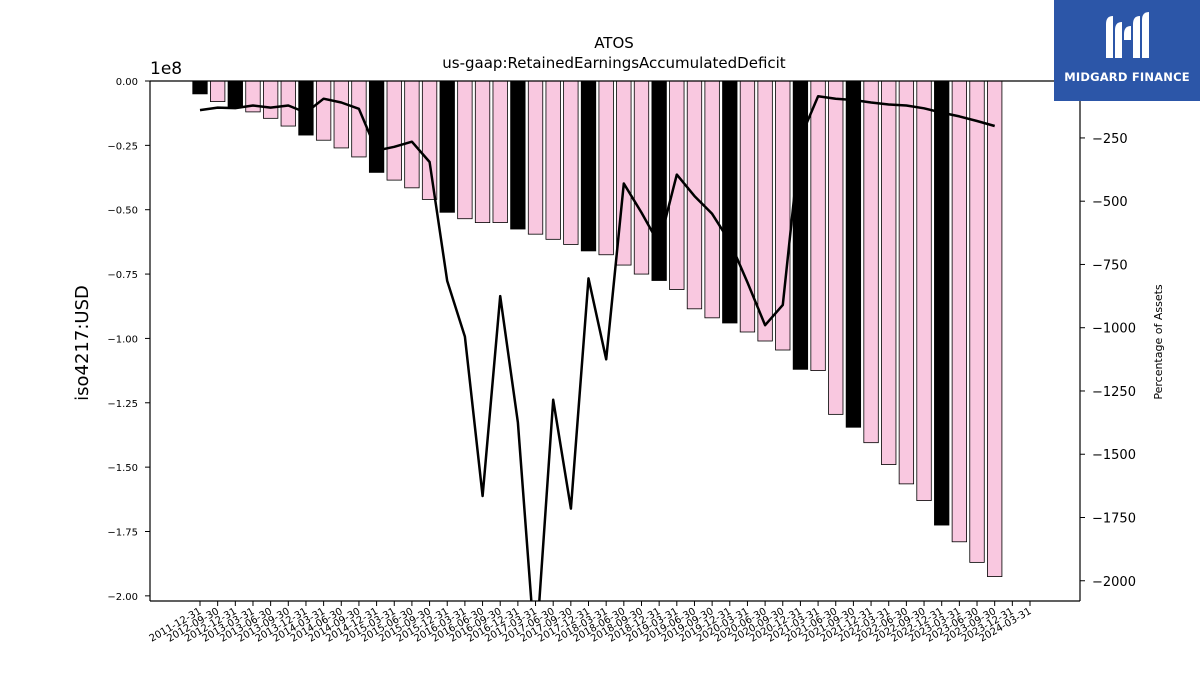  What do you see at coordinates (1114, 329) in the screenshot?
I see `y2-tick-label: −1000` at bounding box center [1114, 329].